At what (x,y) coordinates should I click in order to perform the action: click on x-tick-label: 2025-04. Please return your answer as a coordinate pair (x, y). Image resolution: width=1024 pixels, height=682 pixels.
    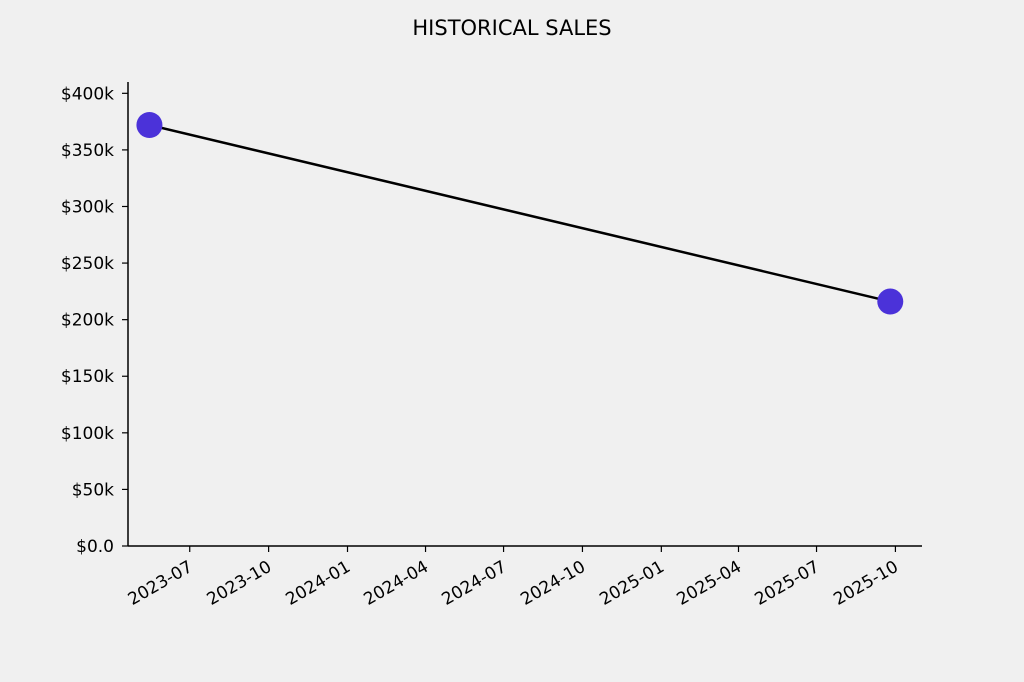
    Looking at the image, I should click on (709, 583).